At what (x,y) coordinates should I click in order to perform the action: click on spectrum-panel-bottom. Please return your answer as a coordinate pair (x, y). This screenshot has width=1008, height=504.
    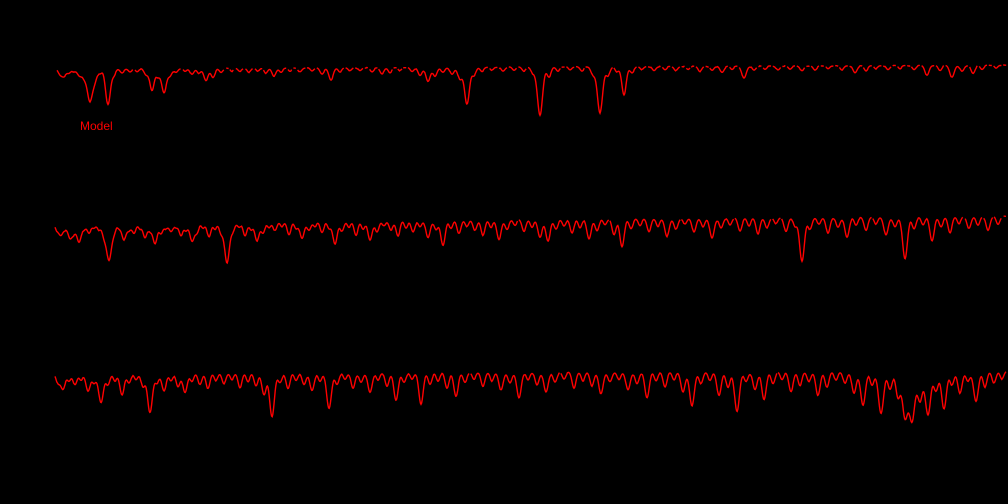
    Looking at the image, I should click on (530, 397).